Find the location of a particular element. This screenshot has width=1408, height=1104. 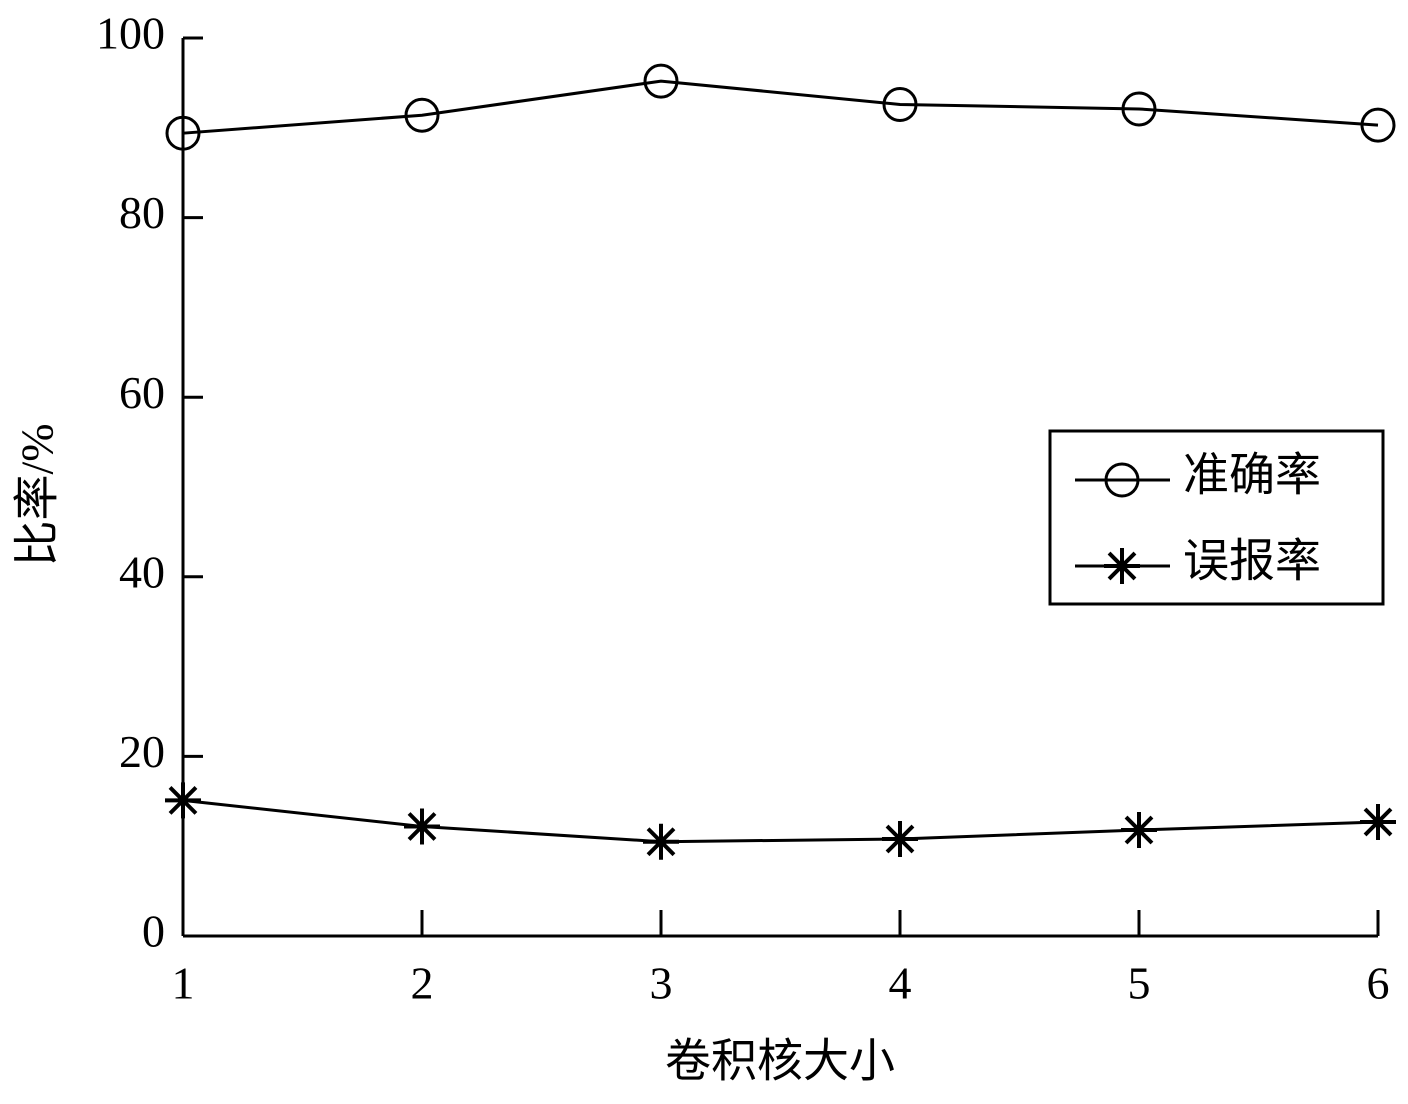

legend-label: 准确率 is located at coordinates (1252, 475).